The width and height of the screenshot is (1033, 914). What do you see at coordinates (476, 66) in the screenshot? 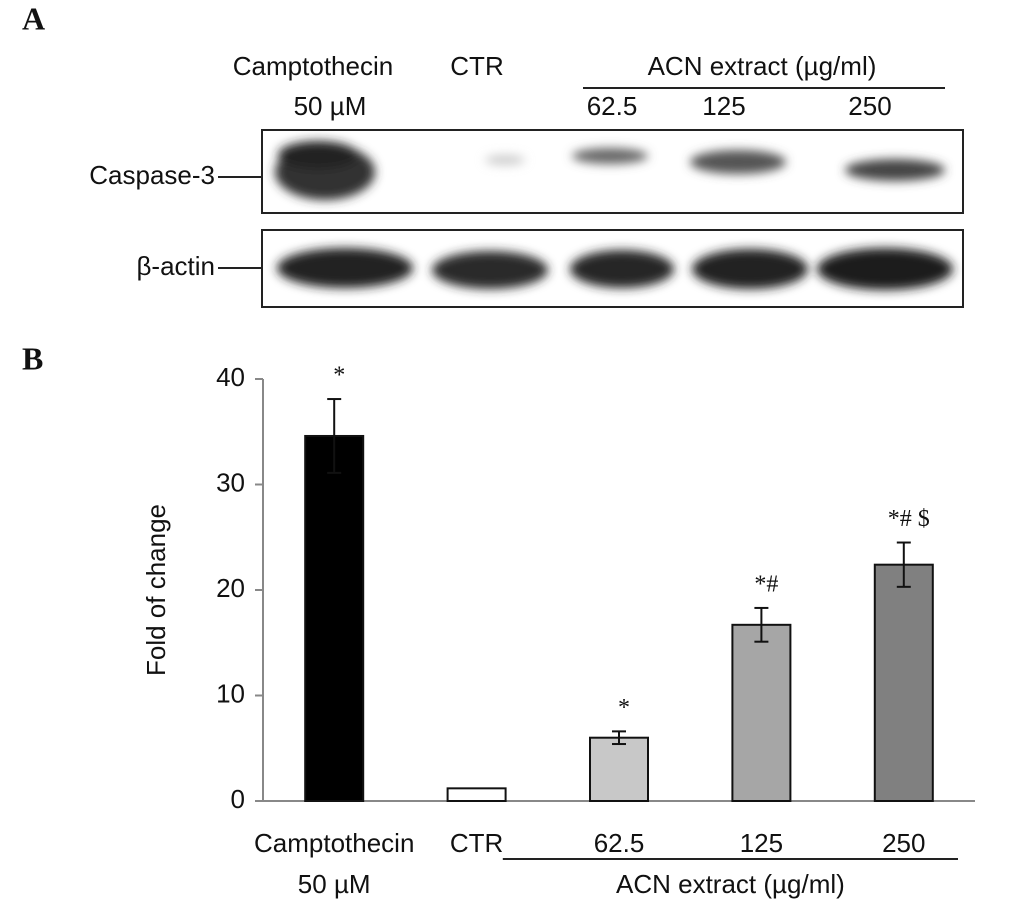
I see `lane-label: CTR` at bounding box center [476, 66].